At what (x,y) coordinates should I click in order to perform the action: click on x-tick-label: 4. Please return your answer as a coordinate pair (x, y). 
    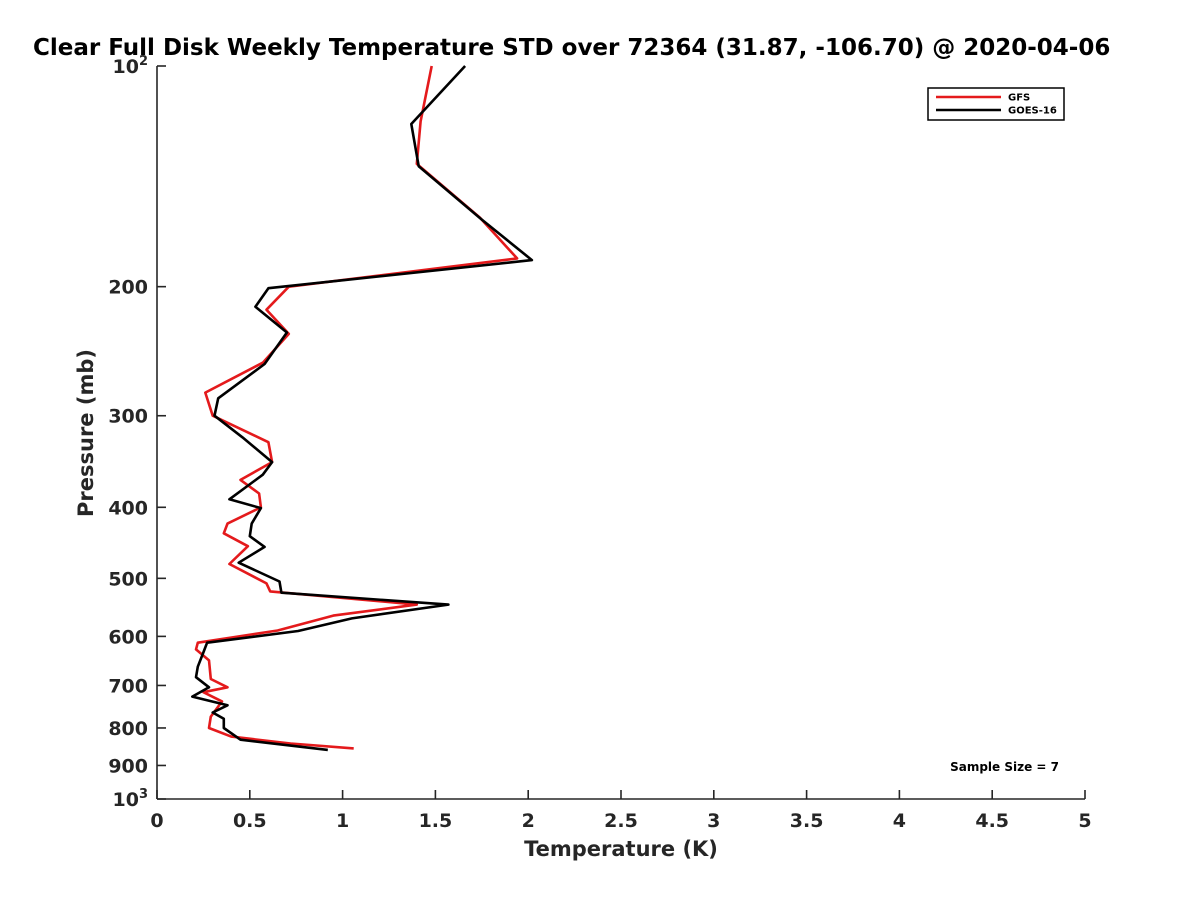
    Looking at the image, I should click on (899, 821).